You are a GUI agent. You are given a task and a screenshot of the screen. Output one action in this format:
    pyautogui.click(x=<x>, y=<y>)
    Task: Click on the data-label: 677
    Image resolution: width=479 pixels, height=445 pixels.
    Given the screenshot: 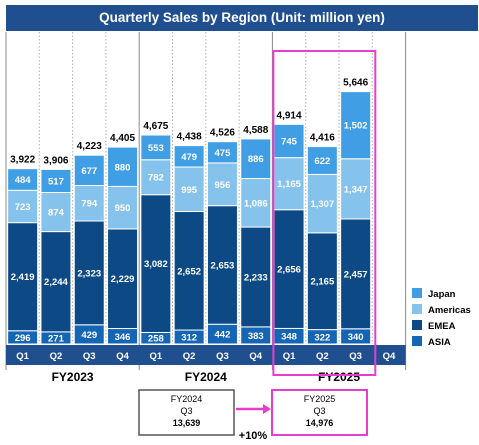 What is the action you would take?
    pyautogui.click(x=89, y=171)
    